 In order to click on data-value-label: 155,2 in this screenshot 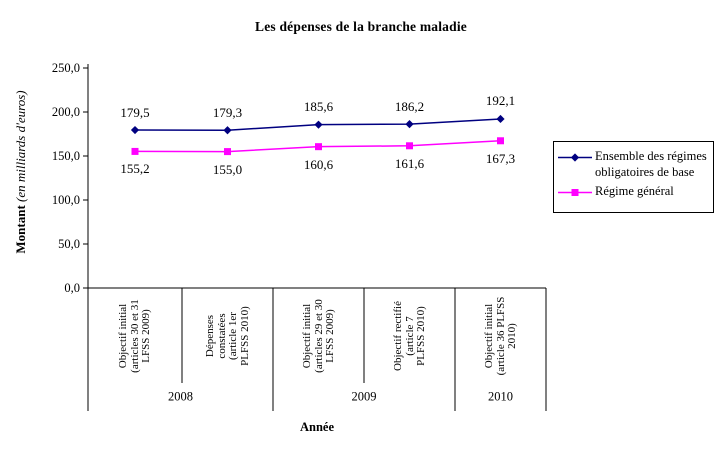, I will do `click(135, 169)`.